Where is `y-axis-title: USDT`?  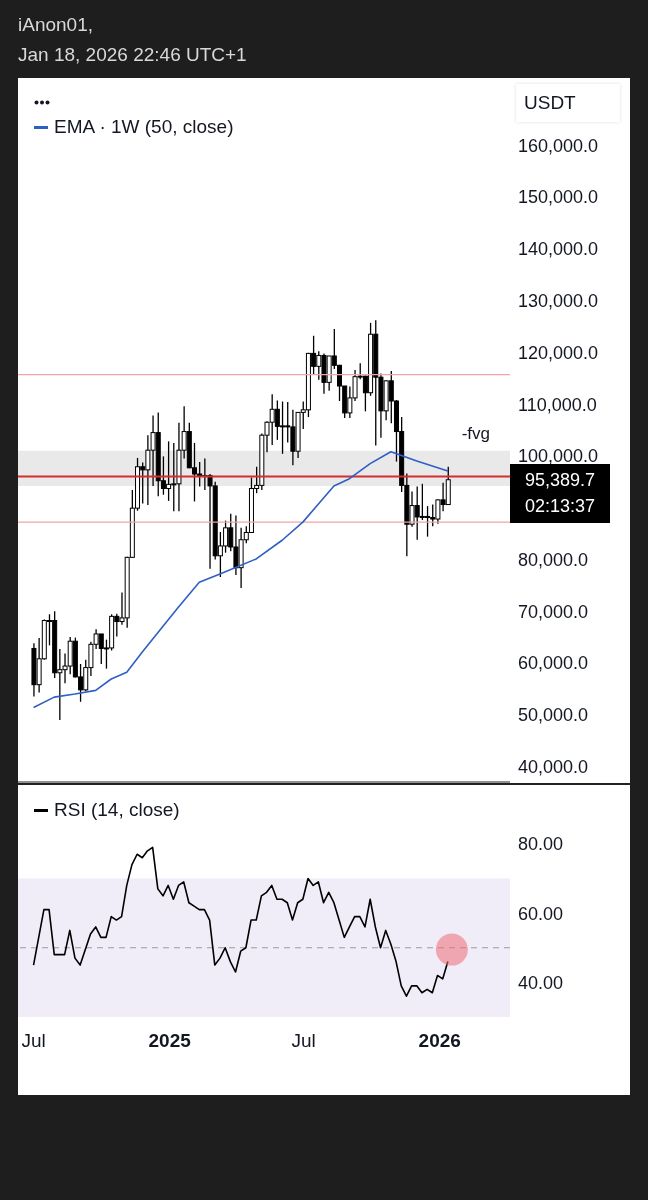 y-axis-title: USDT is located at coordinates (568, 103).